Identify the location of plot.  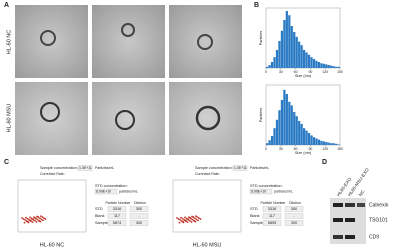
(207, 206).